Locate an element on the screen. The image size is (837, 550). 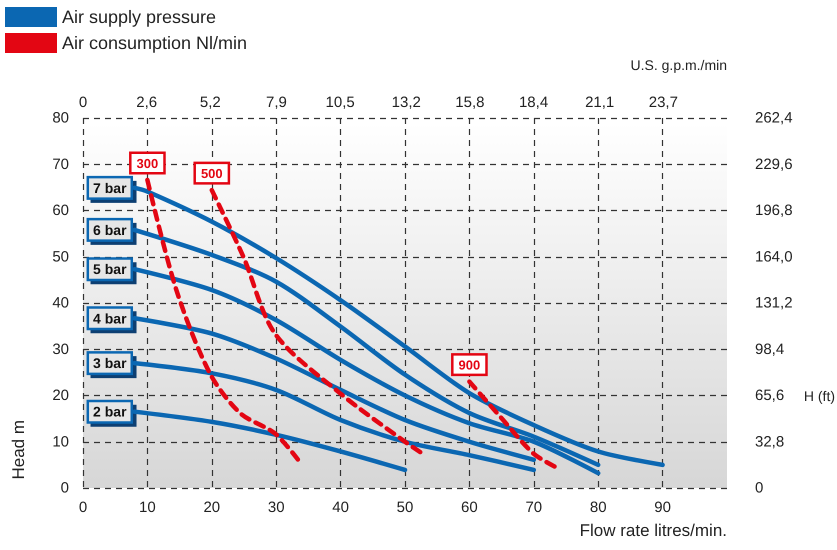
x-tick-label: 40 is located at coordinates (340, 507).